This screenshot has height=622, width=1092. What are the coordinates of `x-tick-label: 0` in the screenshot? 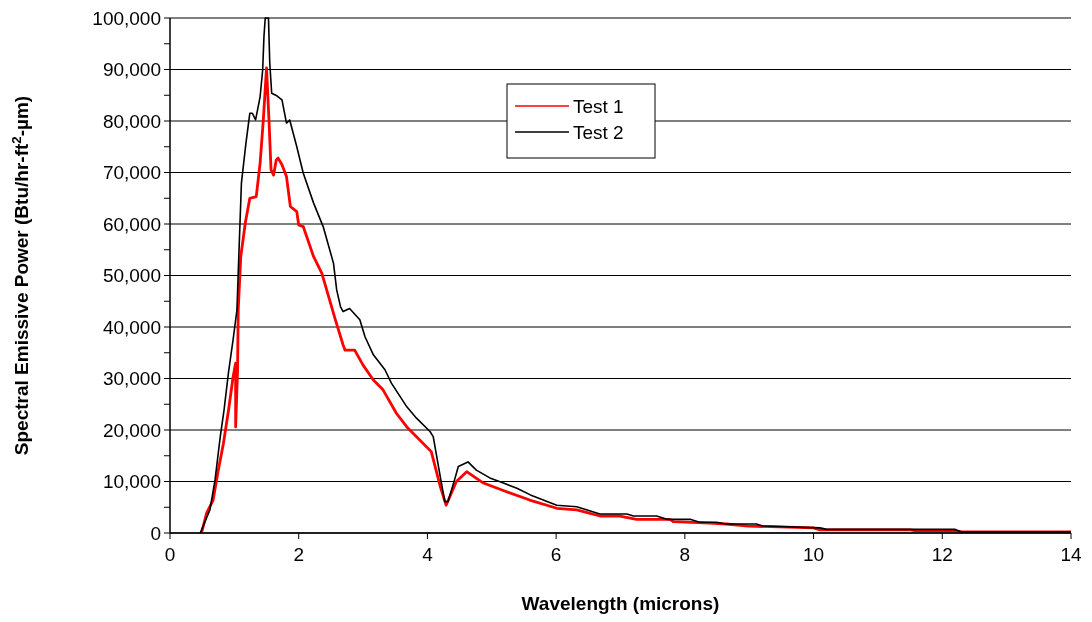 It's located at (170, 554).